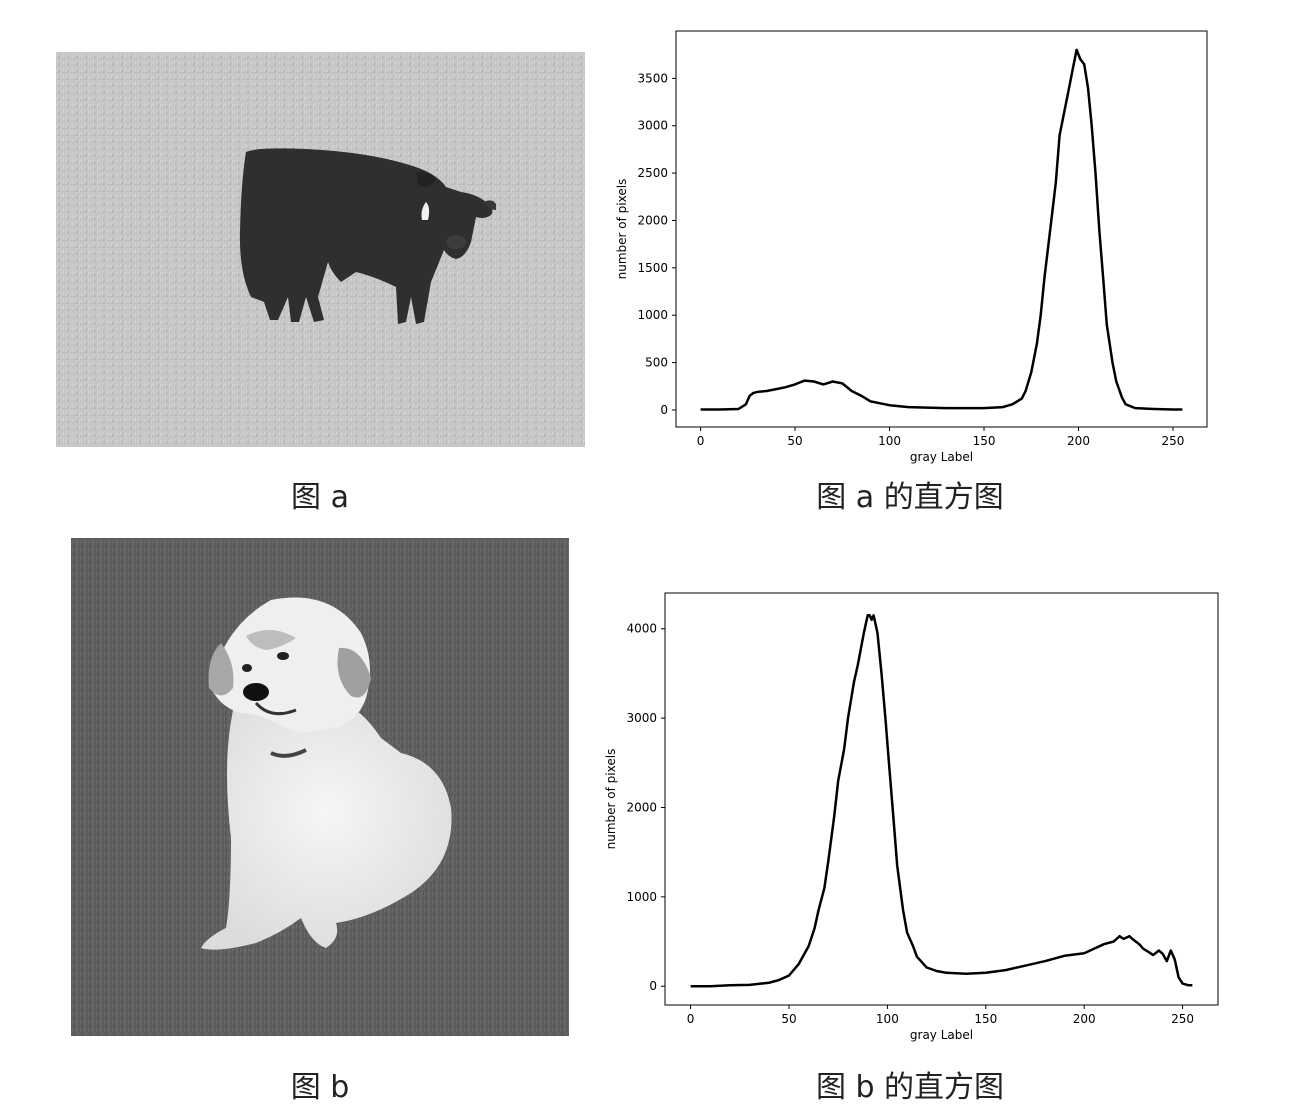 The width and height of the screenshot is (1304, 1120). What do you see at coordinates (652, 78) in the screenshot?
I see `y-tick-label: 3500` at bounding box center [652, 78].